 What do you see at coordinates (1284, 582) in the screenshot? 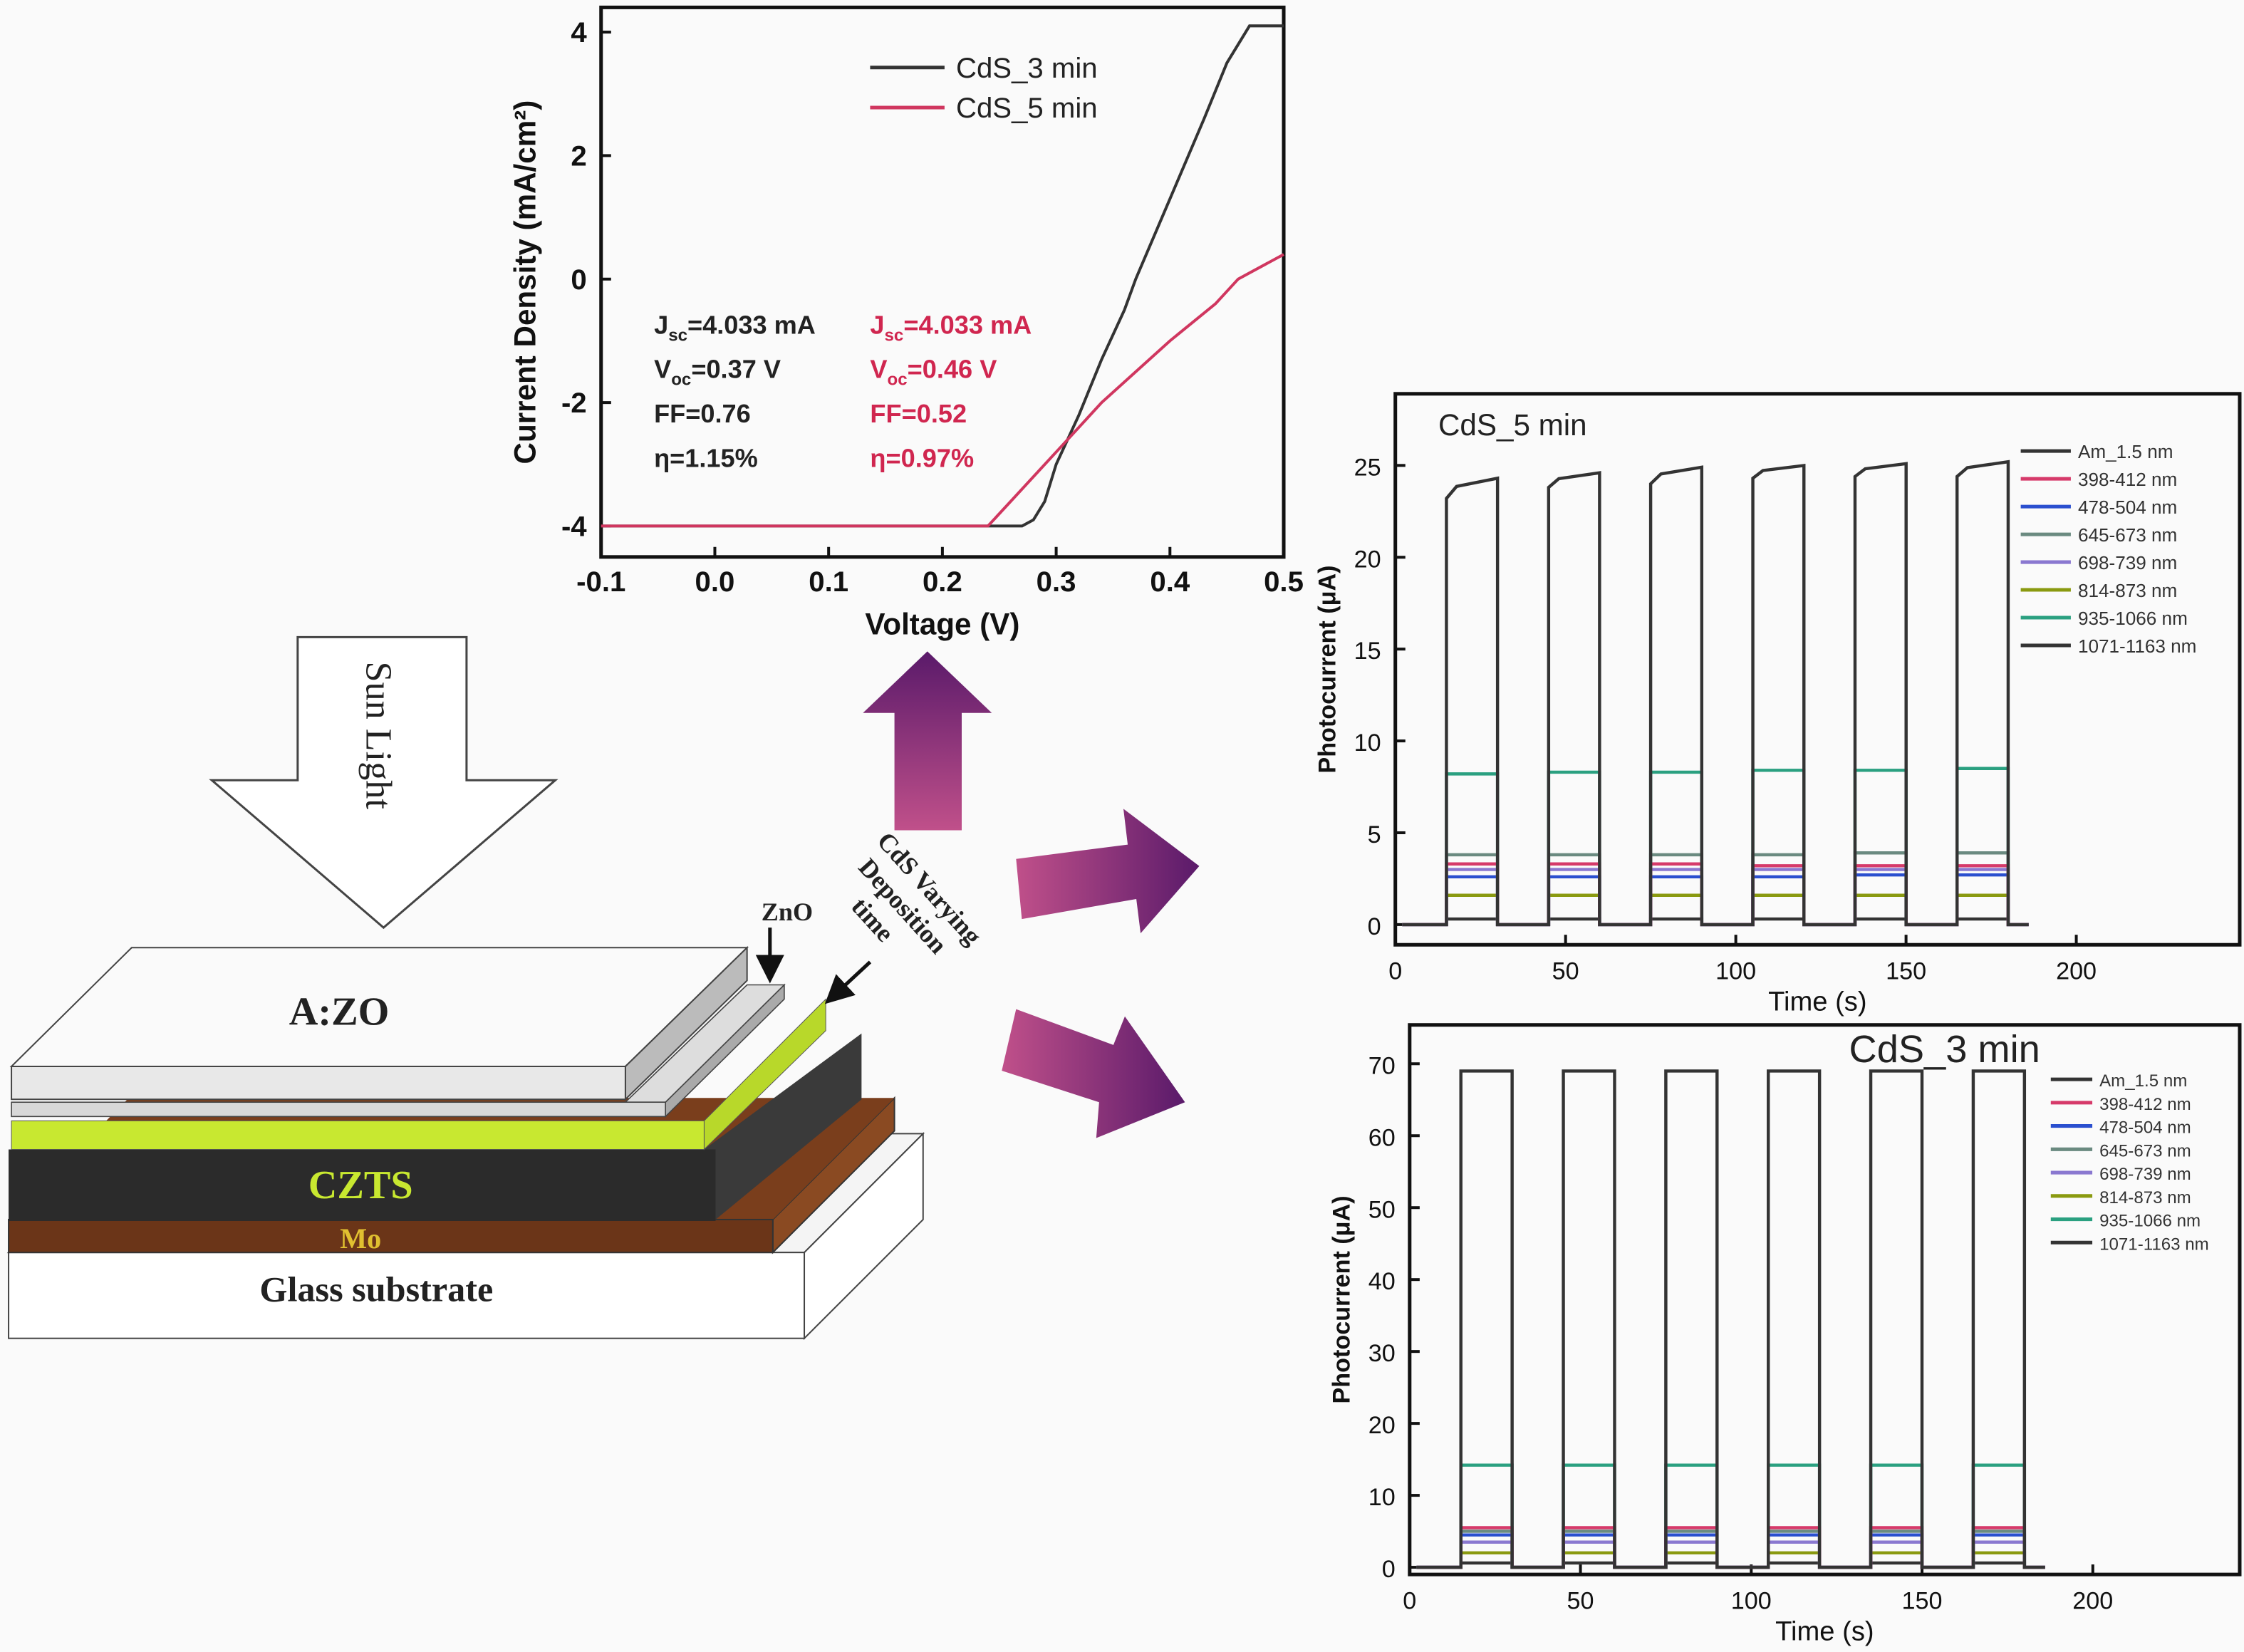
I see `x-tick-label: 0.5` at bounding box center [1284, 582].